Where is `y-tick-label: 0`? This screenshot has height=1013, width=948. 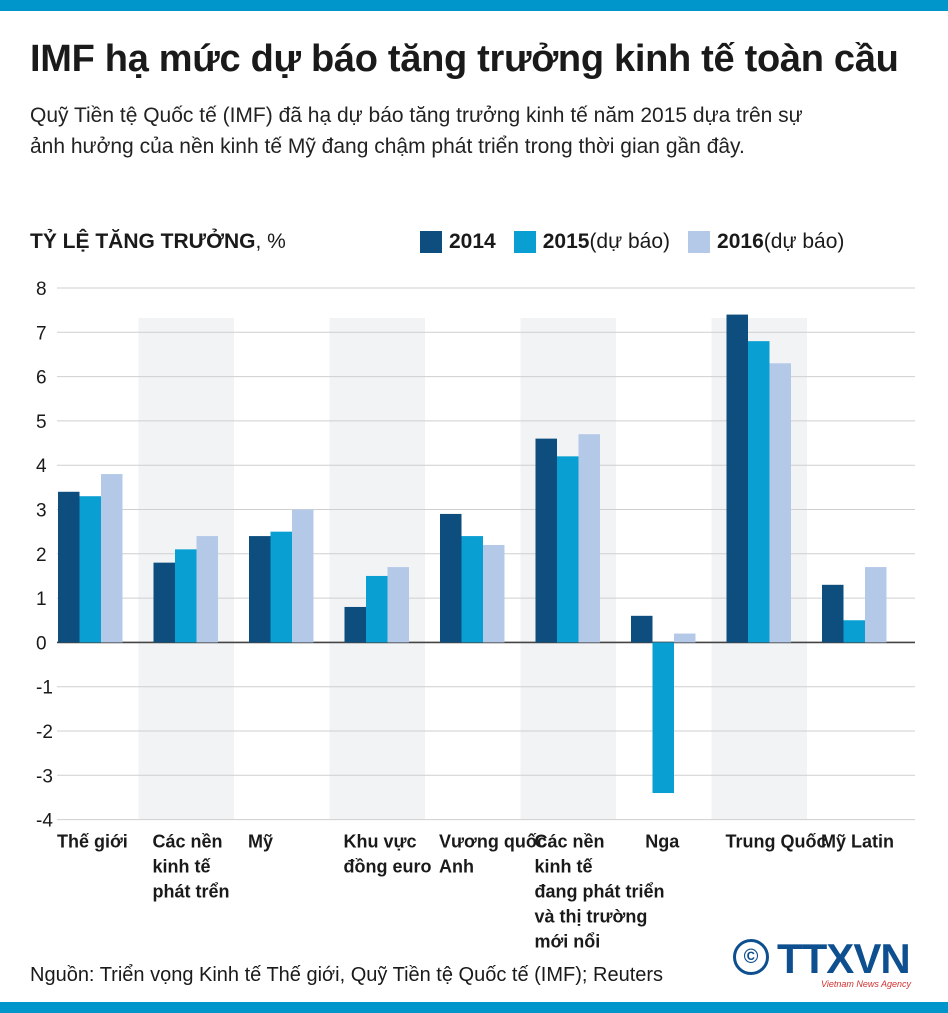 y-tick-label: 0 is located at coordinates (41, 643).